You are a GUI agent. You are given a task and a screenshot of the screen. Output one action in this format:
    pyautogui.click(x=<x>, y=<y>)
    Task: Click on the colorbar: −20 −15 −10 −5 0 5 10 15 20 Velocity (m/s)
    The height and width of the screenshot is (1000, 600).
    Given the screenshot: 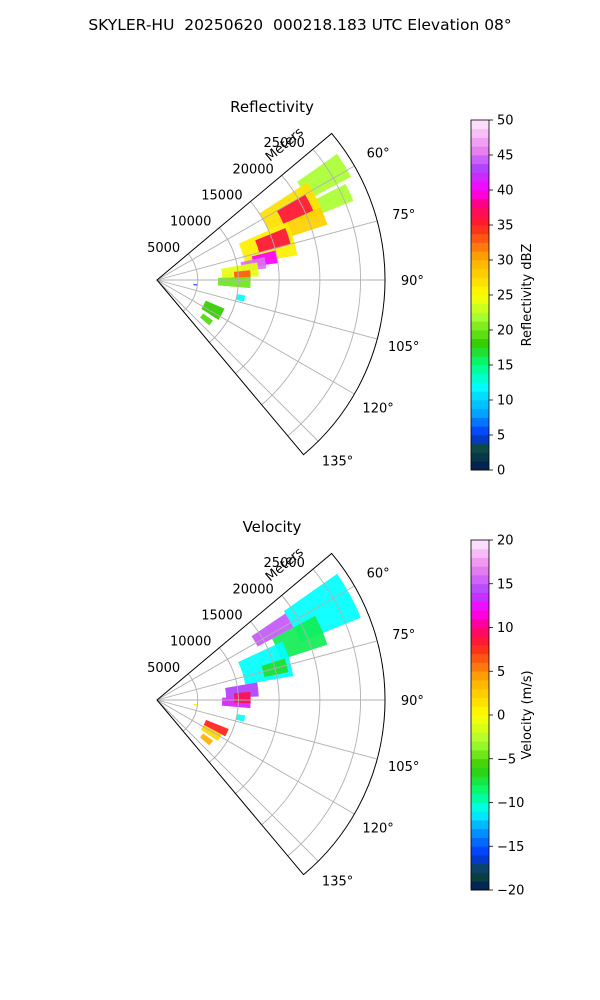 What is the action you would take?
    pyautogui.click(x=502, y=716)
    